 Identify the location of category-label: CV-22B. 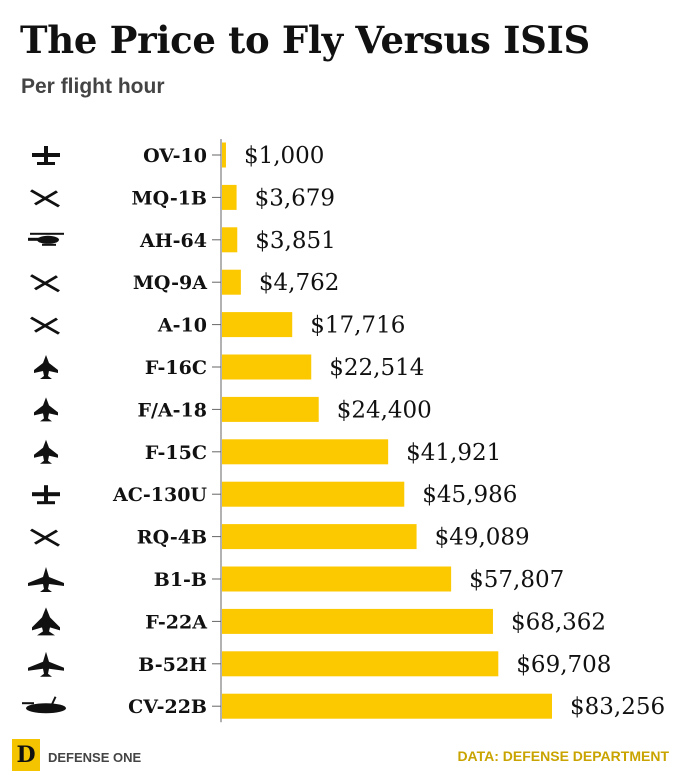
(167, 707).